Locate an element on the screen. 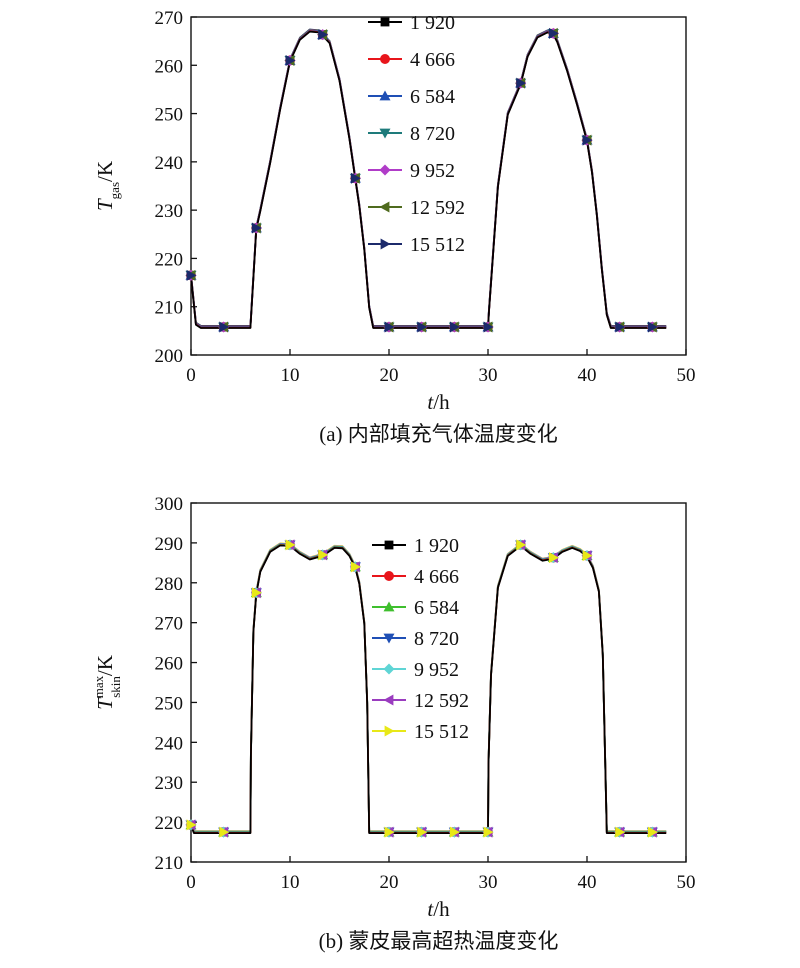  y-axis-title: Tmax skin/K is located at coordinates (107, 682).